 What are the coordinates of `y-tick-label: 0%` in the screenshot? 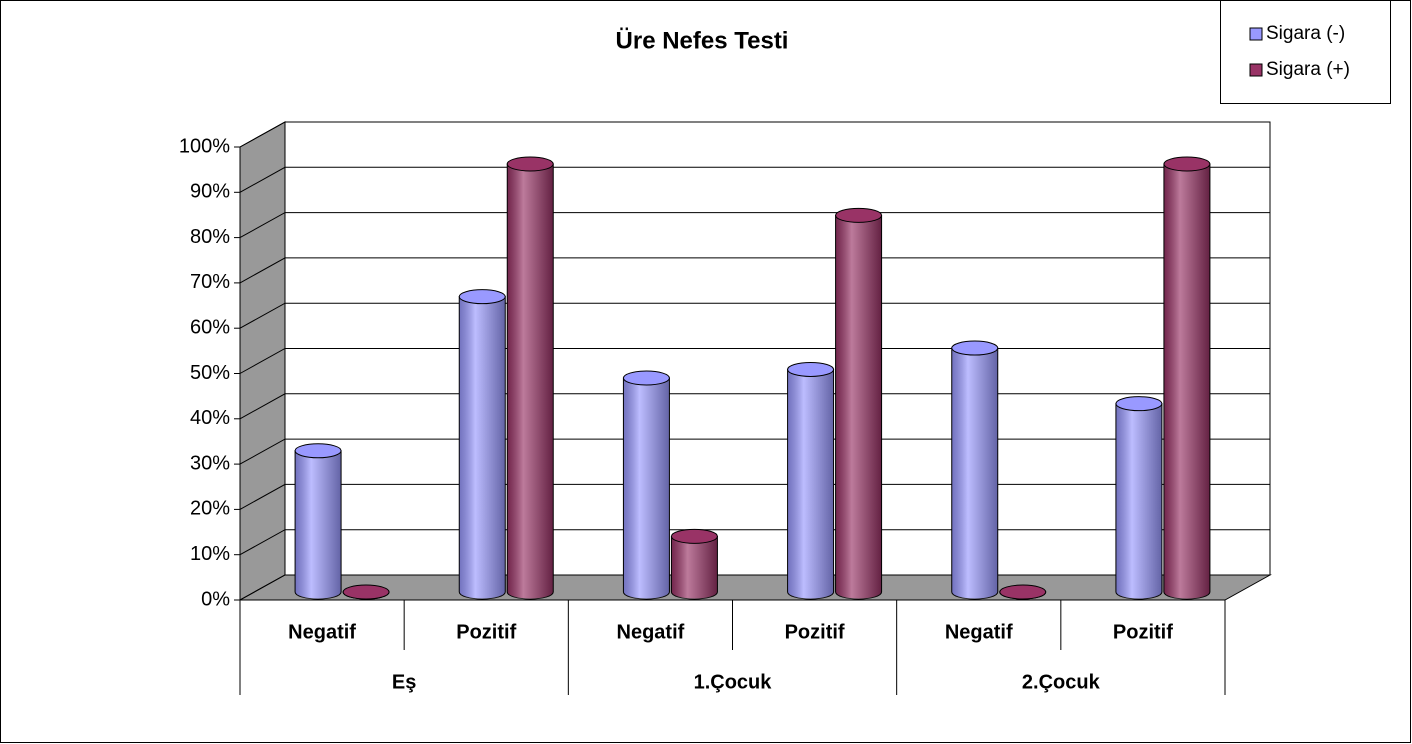 It's located at (215, 599).